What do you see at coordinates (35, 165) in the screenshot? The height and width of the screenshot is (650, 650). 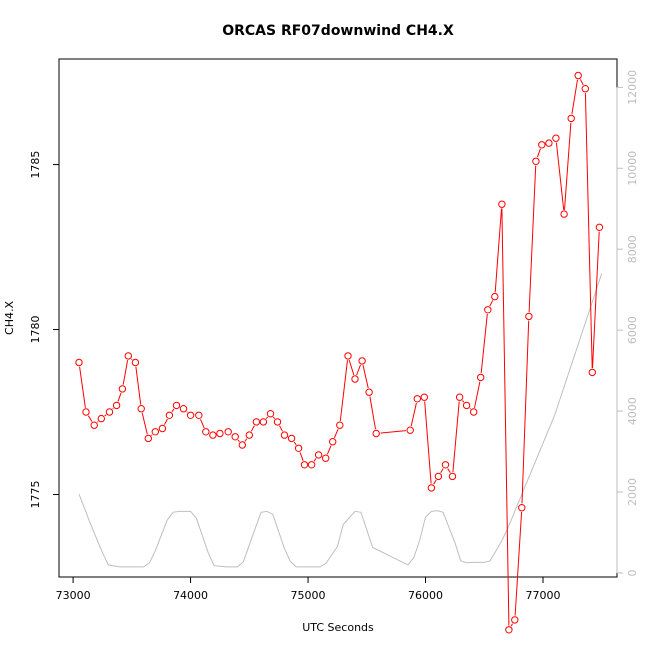 I see `y-tick-label: 1785` at bounding box center [35, 165].